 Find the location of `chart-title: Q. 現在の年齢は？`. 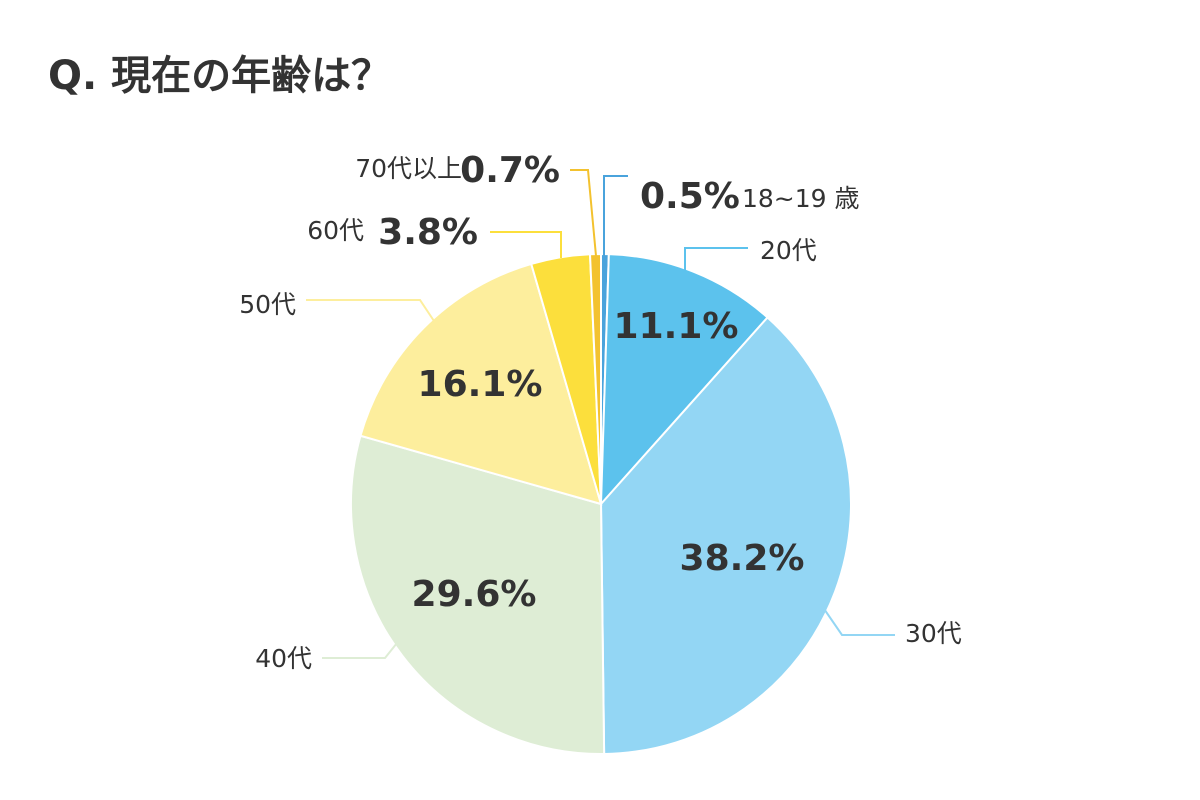

chart-title: Q. 現在の年齢は？ is located at coordinates (219, 76).